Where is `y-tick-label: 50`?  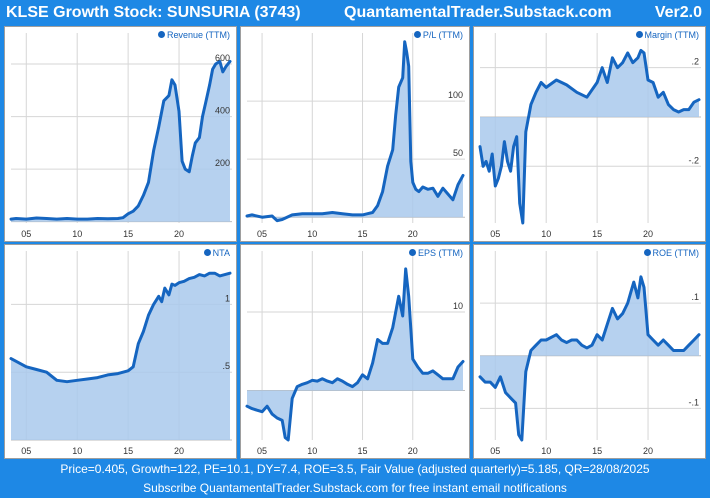
y-tick-label: 50 is located at coordinates (458, 153).